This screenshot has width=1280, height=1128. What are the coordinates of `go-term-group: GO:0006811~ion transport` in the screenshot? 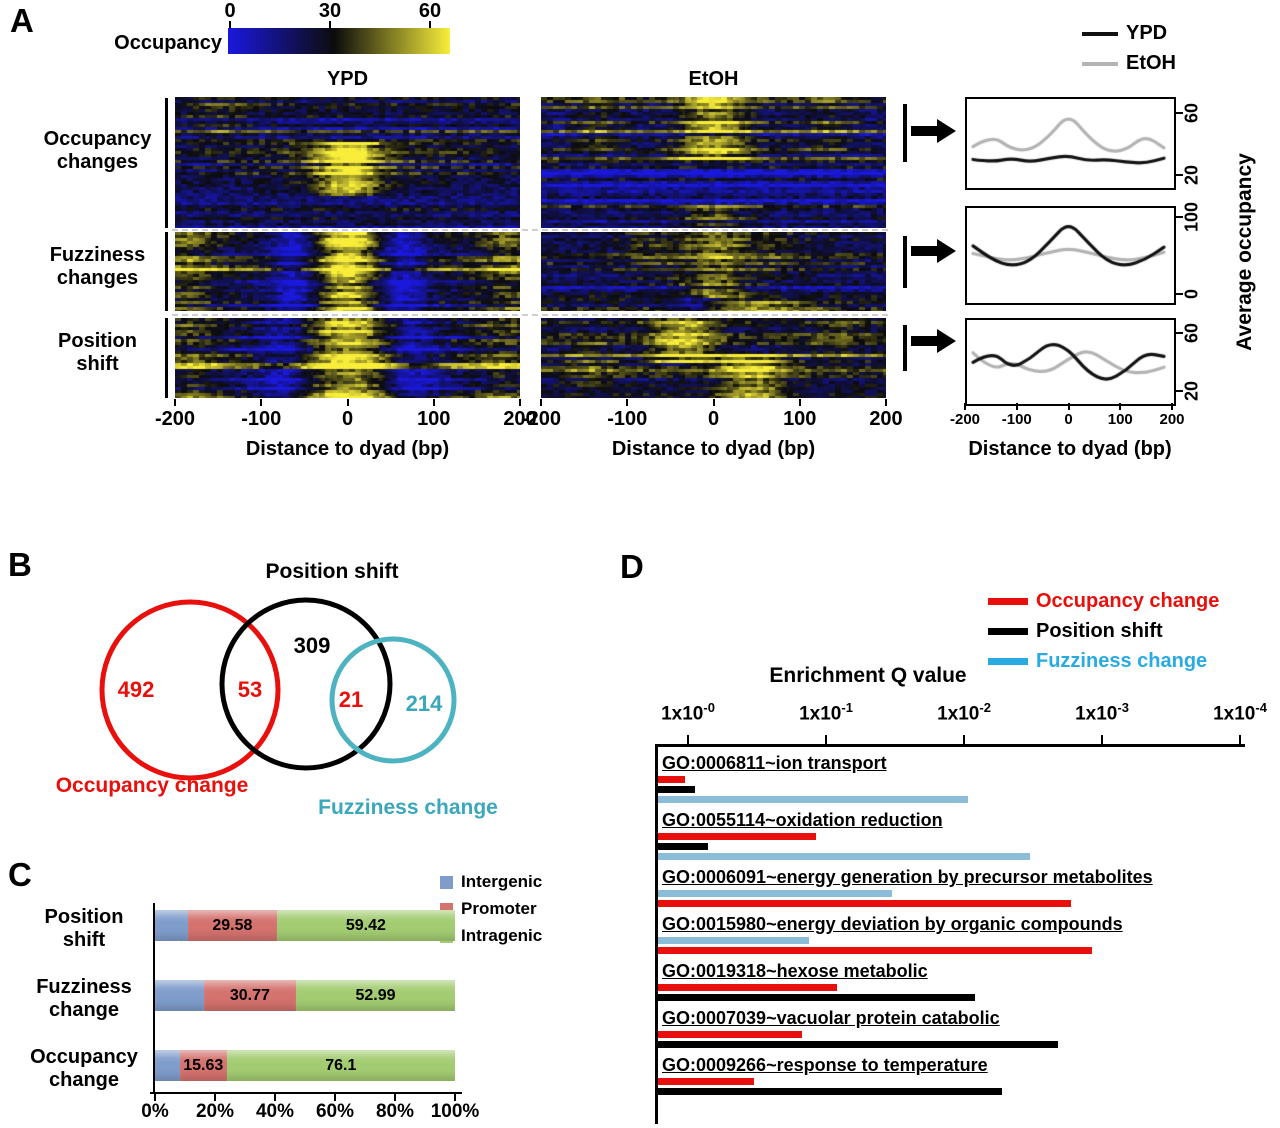 It's located at (967, 778).